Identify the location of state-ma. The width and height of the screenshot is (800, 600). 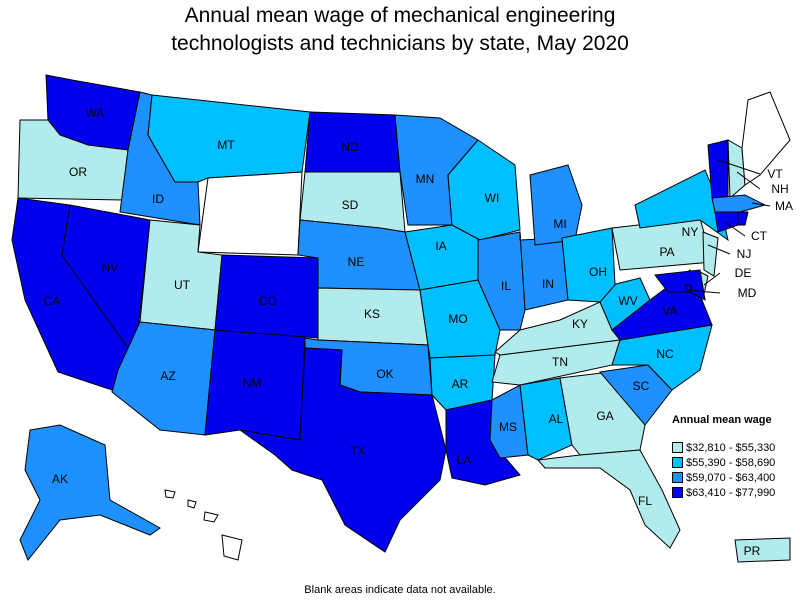
(739, 203).